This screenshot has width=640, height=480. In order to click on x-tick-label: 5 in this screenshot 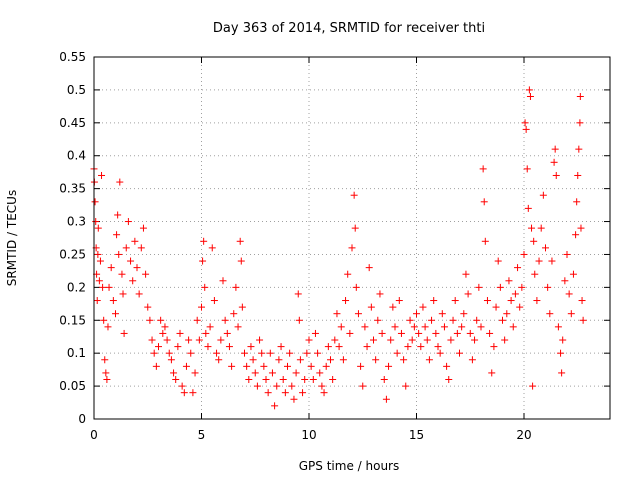, I will do `click(202, 435)`.